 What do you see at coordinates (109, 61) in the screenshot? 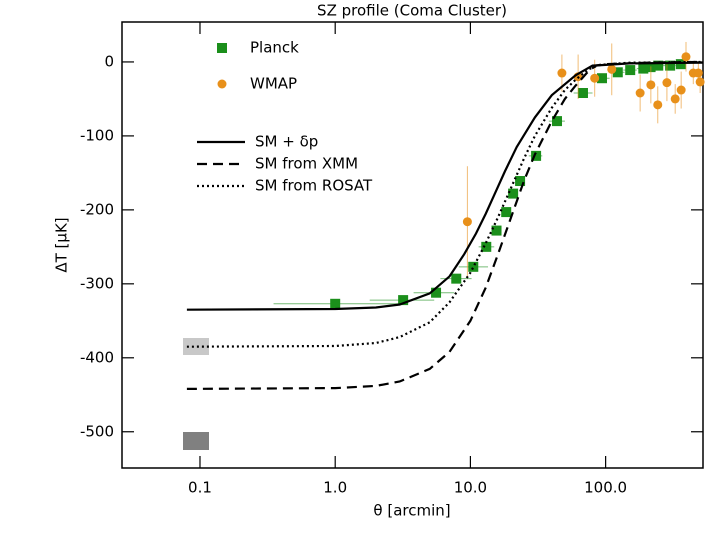
I see `y-tick-label: 0` at bounding box center [109, 61].